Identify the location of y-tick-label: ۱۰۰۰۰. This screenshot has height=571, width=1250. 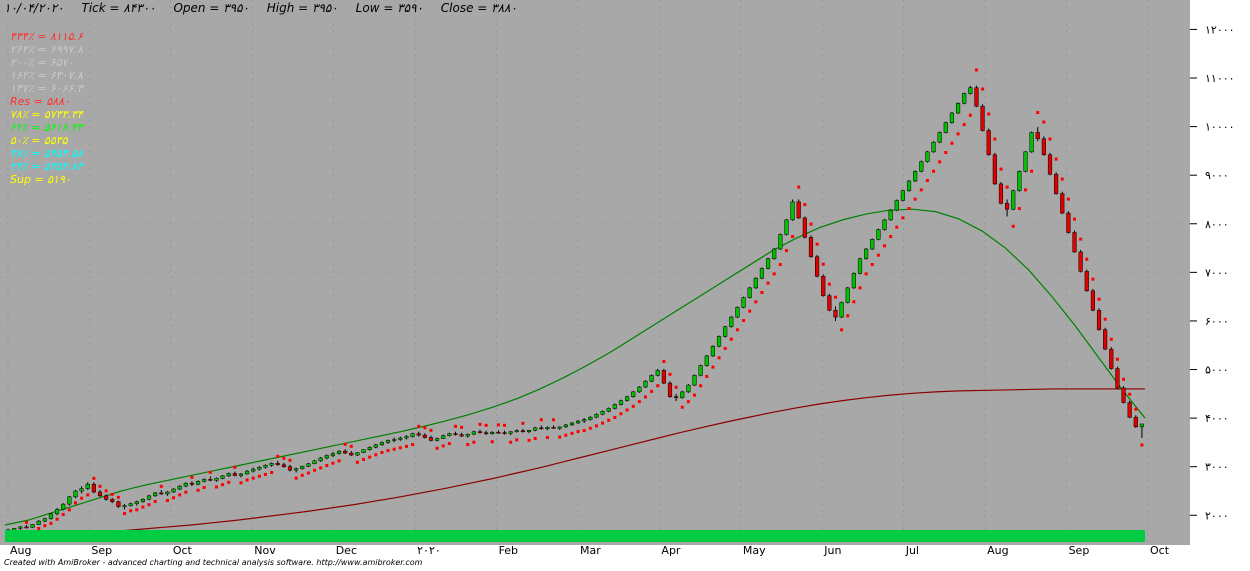
(1220, 127).